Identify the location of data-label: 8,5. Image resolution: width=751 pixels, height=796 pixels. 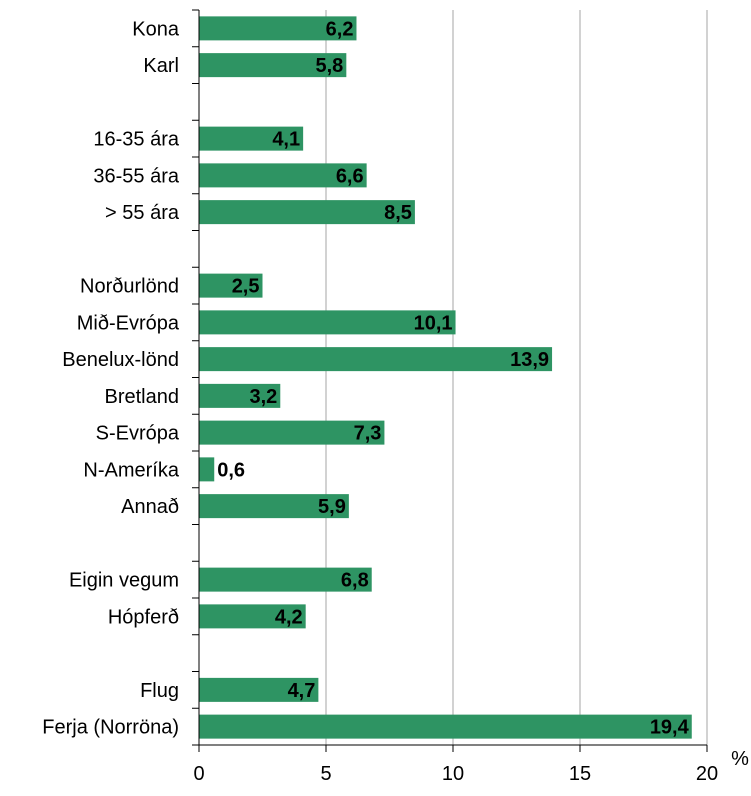
(398, 213).